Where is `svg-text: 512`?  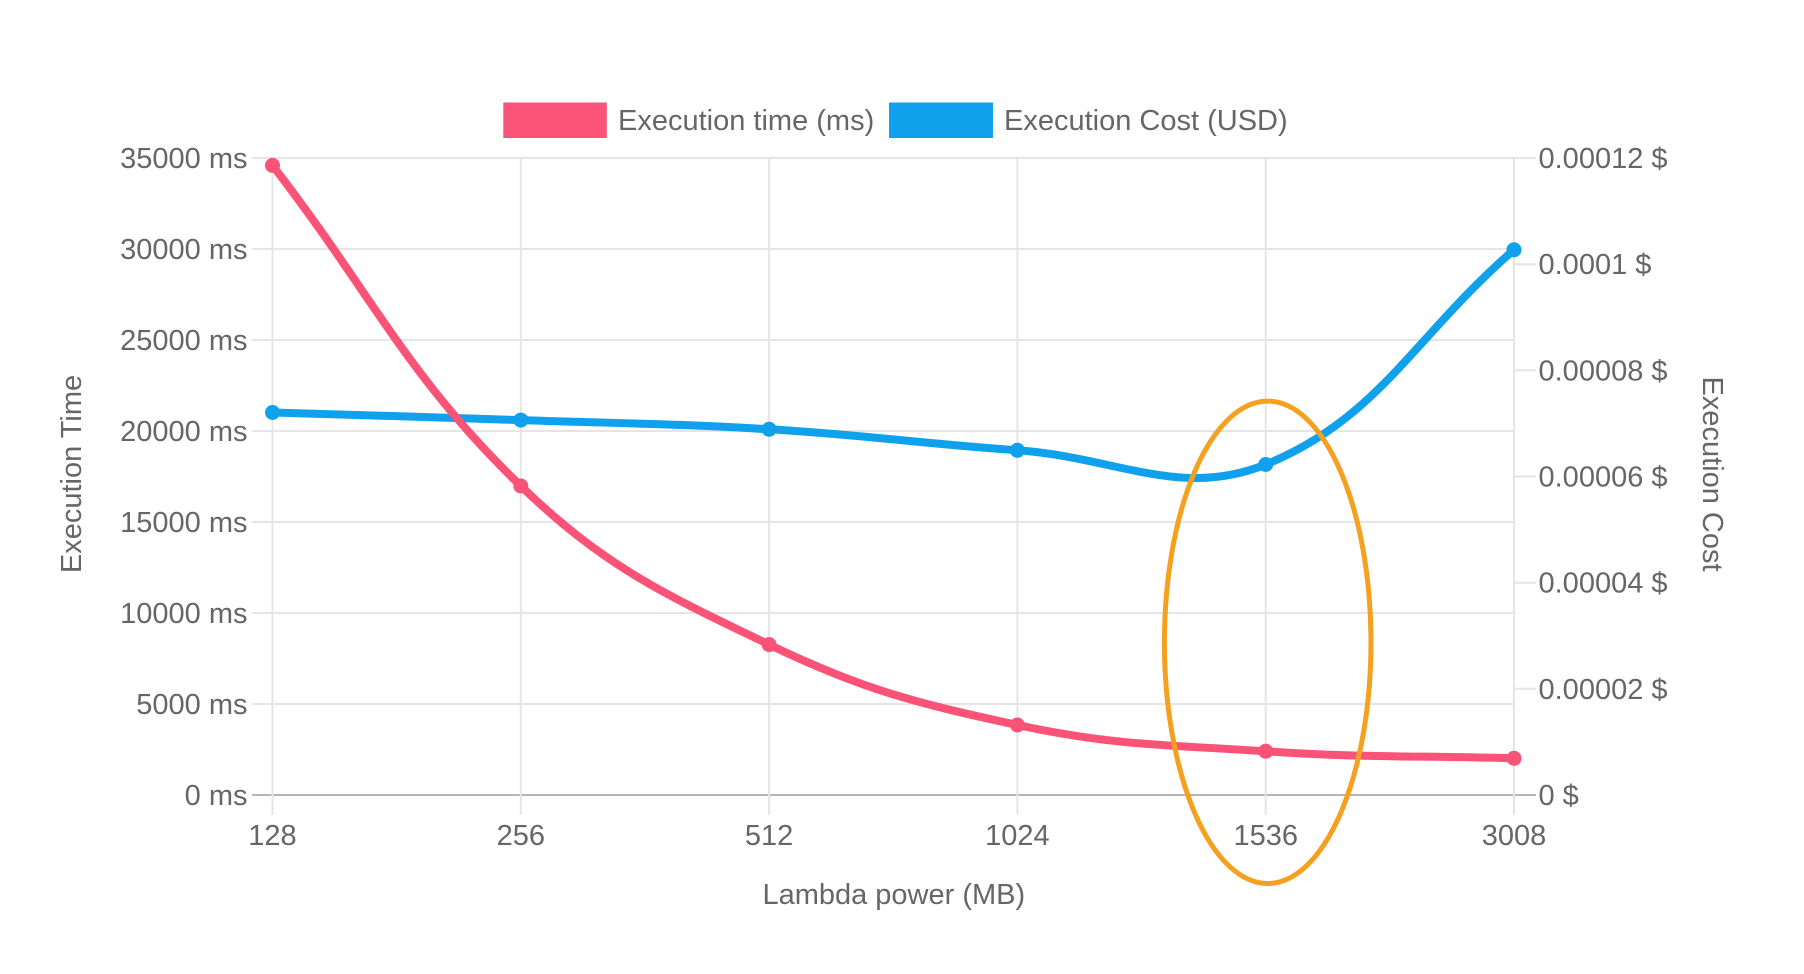
svg-text: 512 is located at coordinates (769, 836).